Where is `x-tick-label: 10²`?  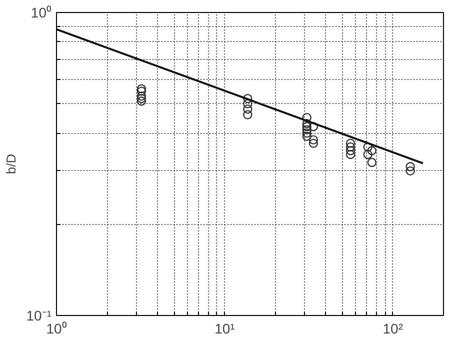
x-tick-label: 10² is located at coordinates (393, 328).